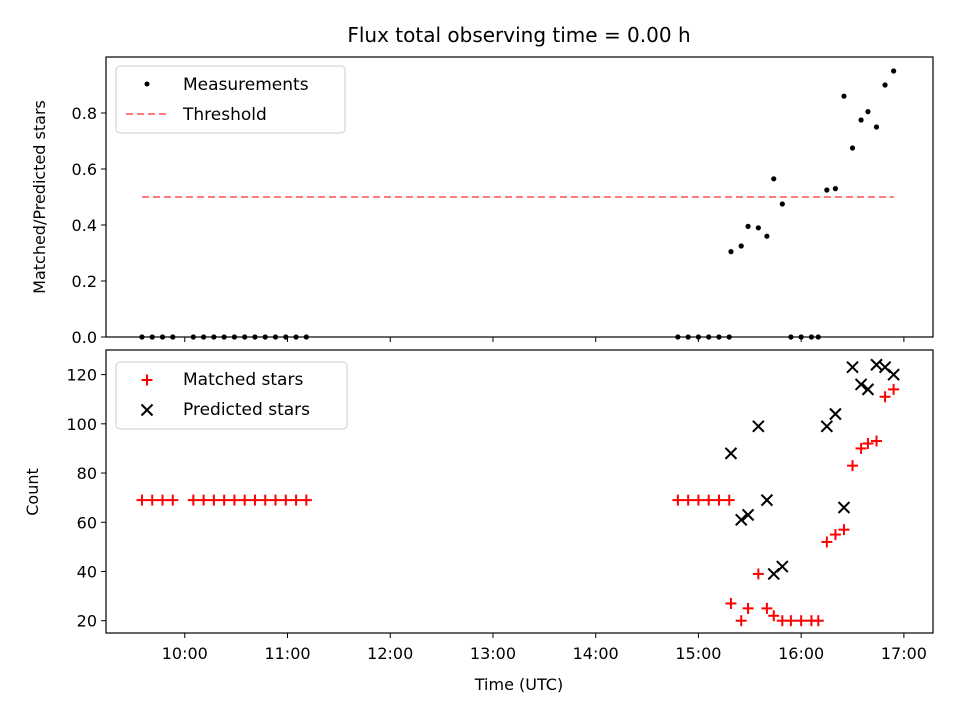  Describe the element at coordinates (84, 225) in the screenshot. I see `y-tick-label: 0.4` at that location.